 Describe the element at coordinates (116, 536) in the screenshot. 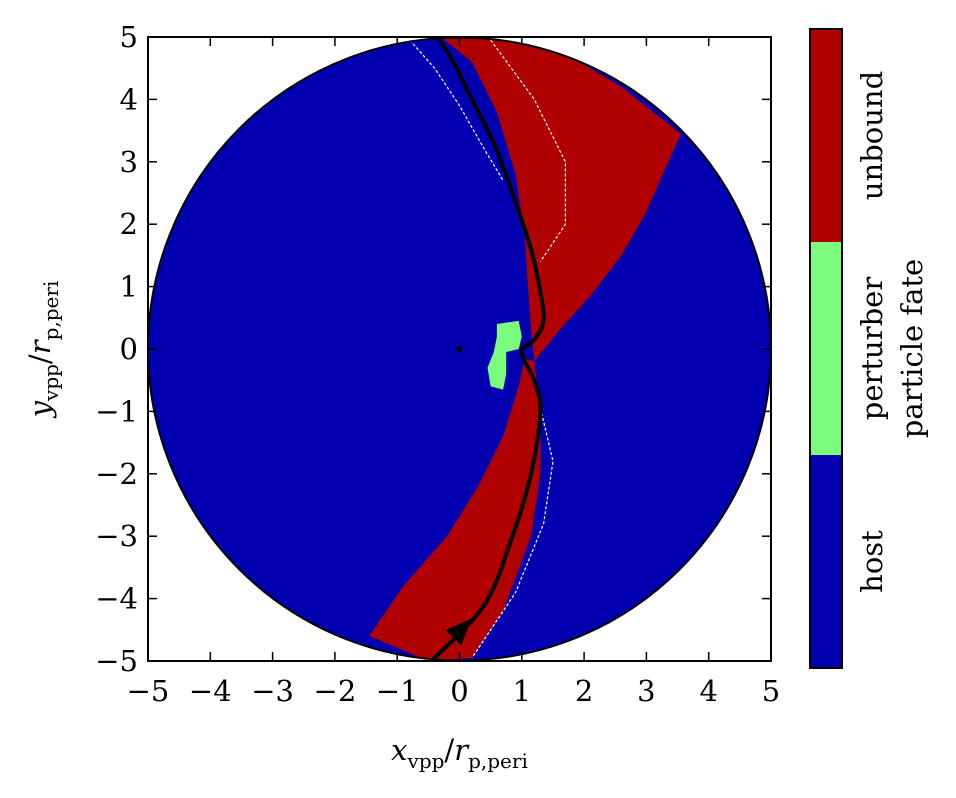

I see `y-tick-label: −3` at that location.